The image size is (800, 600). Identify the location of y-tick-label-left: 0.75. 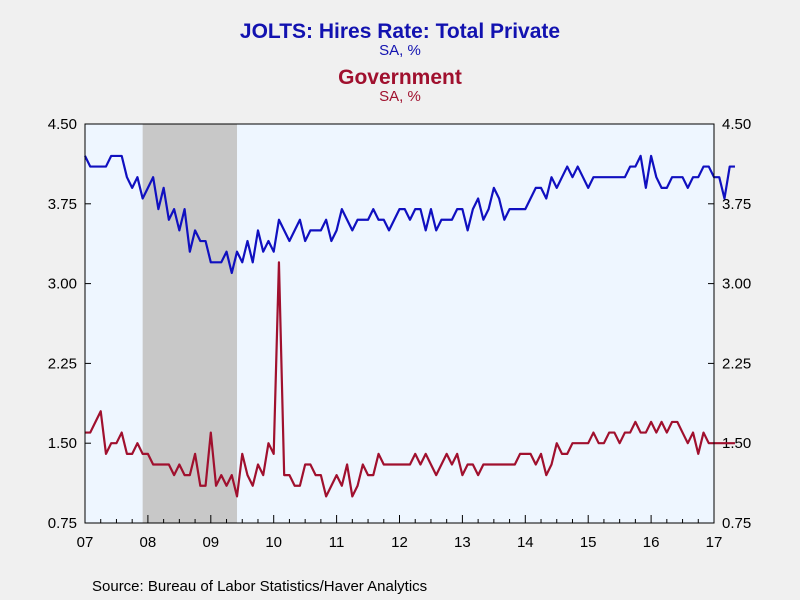
(62, 523).